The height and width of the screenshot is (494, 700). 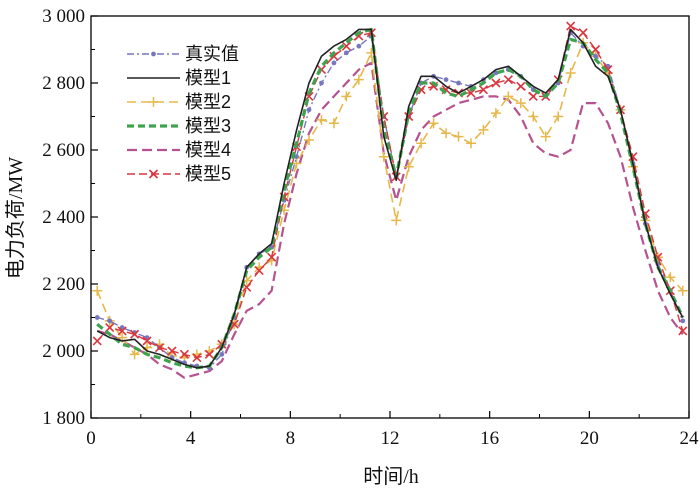 I want to click on y-tick-label: 2 800, so click(x=63, y=83).